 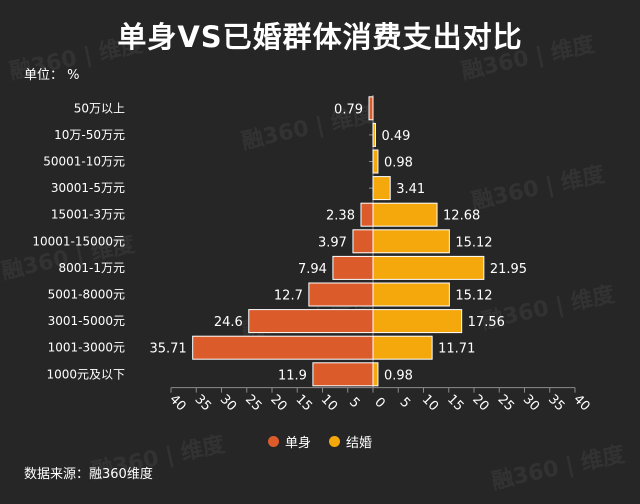 What do you see at coordinates (78, 241) in the screenshot?
I see `category-label: 10001-15000元` at bounding box center [78, 241].